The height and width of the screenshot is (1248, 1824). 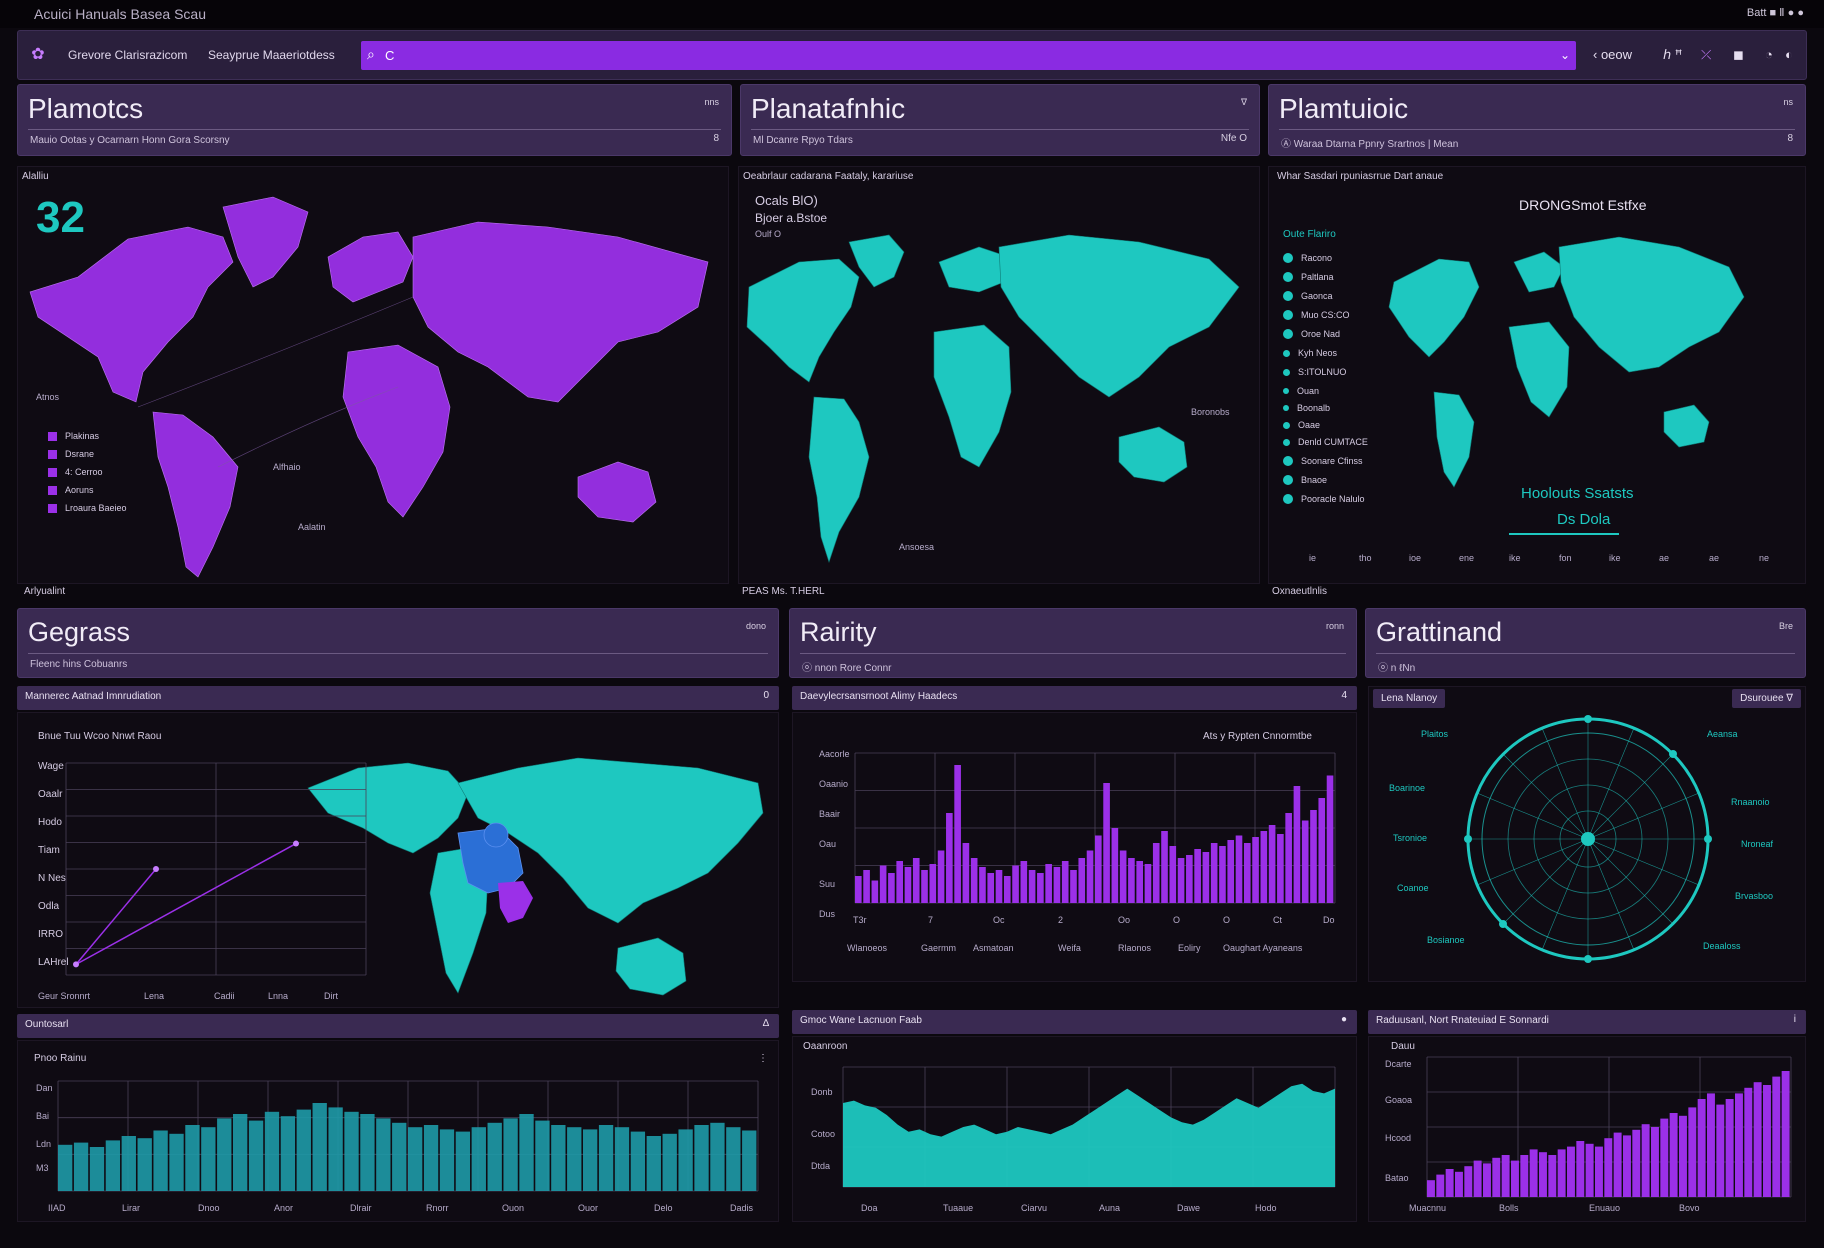 What do you see at coordinates (1306, 408) in the screenshot?
I see `legend-item: Boonalb` at bounding box center [1306, 408].